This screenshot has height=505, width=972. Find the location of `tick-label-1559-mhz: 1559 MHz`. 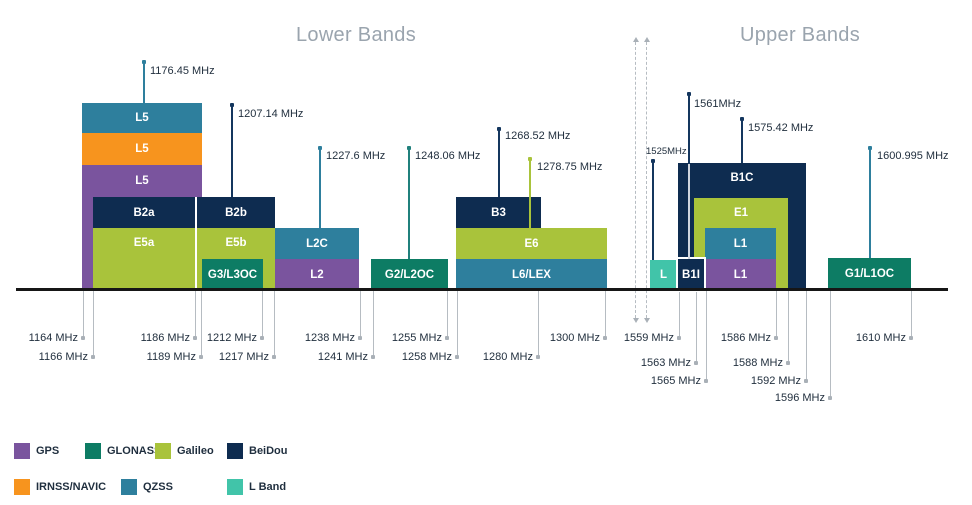

tick-label-1559-mhz: 1559 MHz is located at coordinates (648, 338).